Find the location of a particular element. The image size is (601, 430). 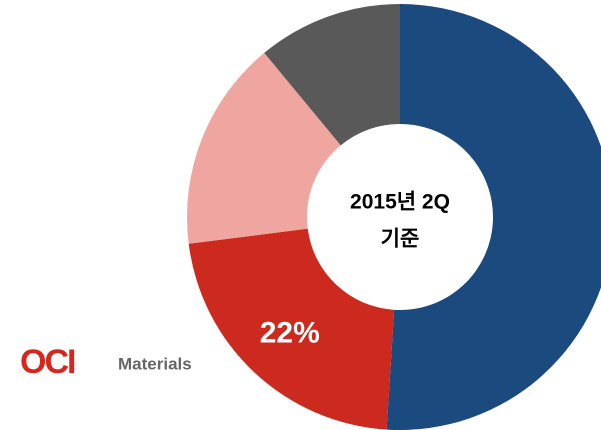

logo-mark: OCI is located at coordinates (47, 362).